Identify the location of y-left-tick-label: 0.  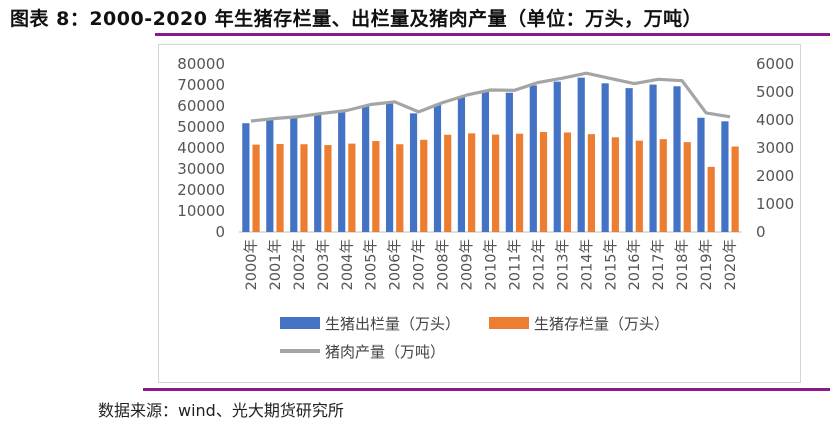
(220, 232).